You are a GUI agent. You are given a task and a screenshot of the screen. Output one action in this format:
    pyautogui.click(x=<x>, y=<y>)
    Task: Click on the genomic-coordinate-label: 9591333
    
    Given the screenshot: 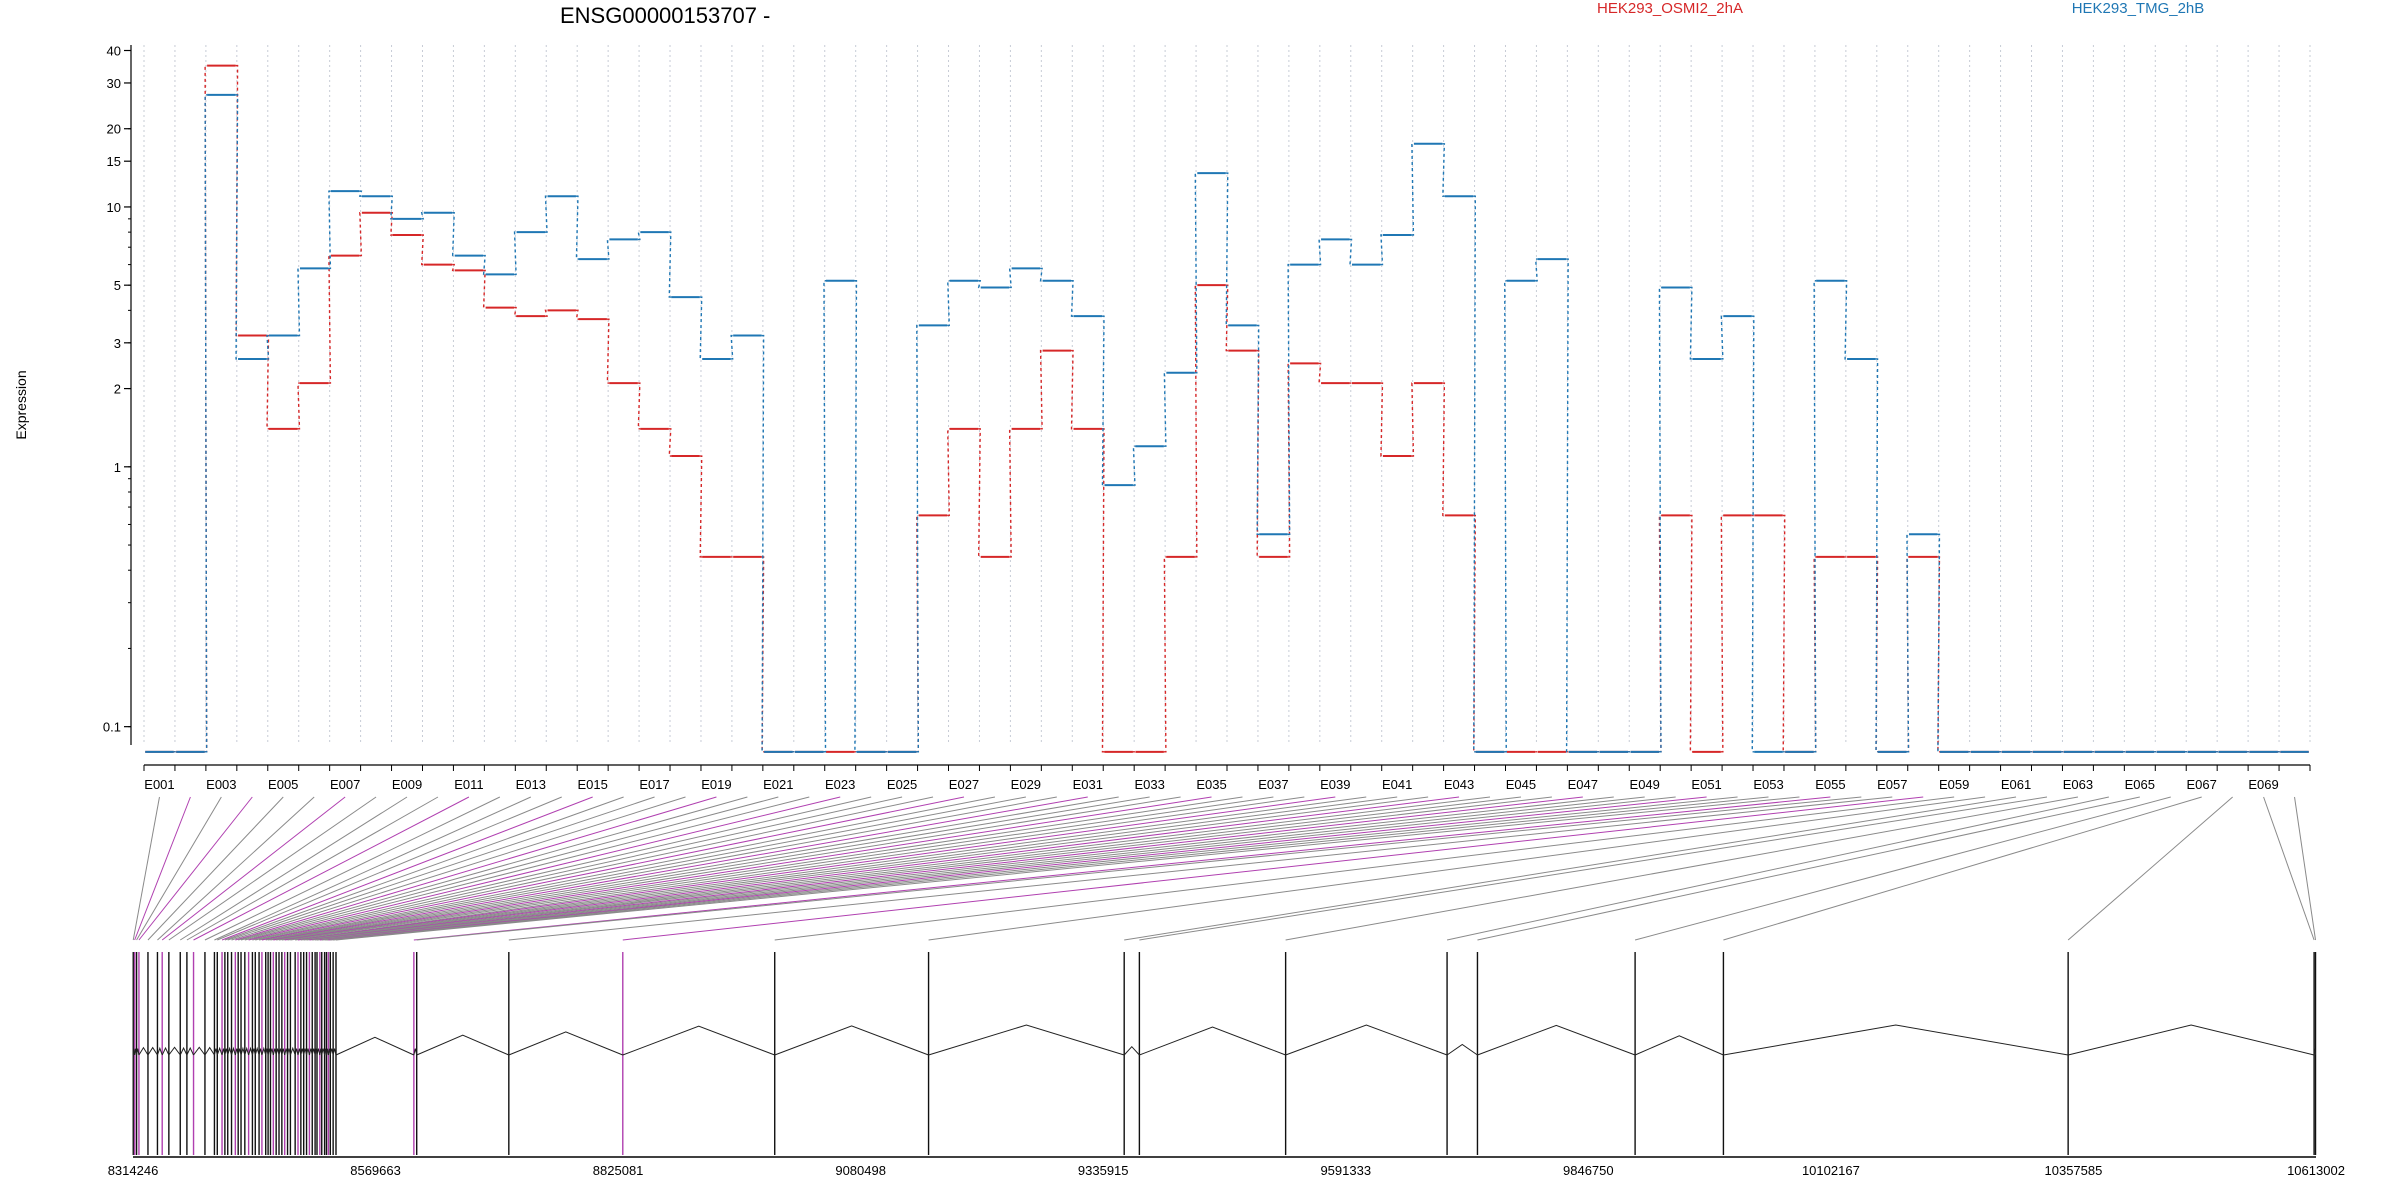 What is the action you would take?
    pyautogui.click(x=1345, y=1170)
    